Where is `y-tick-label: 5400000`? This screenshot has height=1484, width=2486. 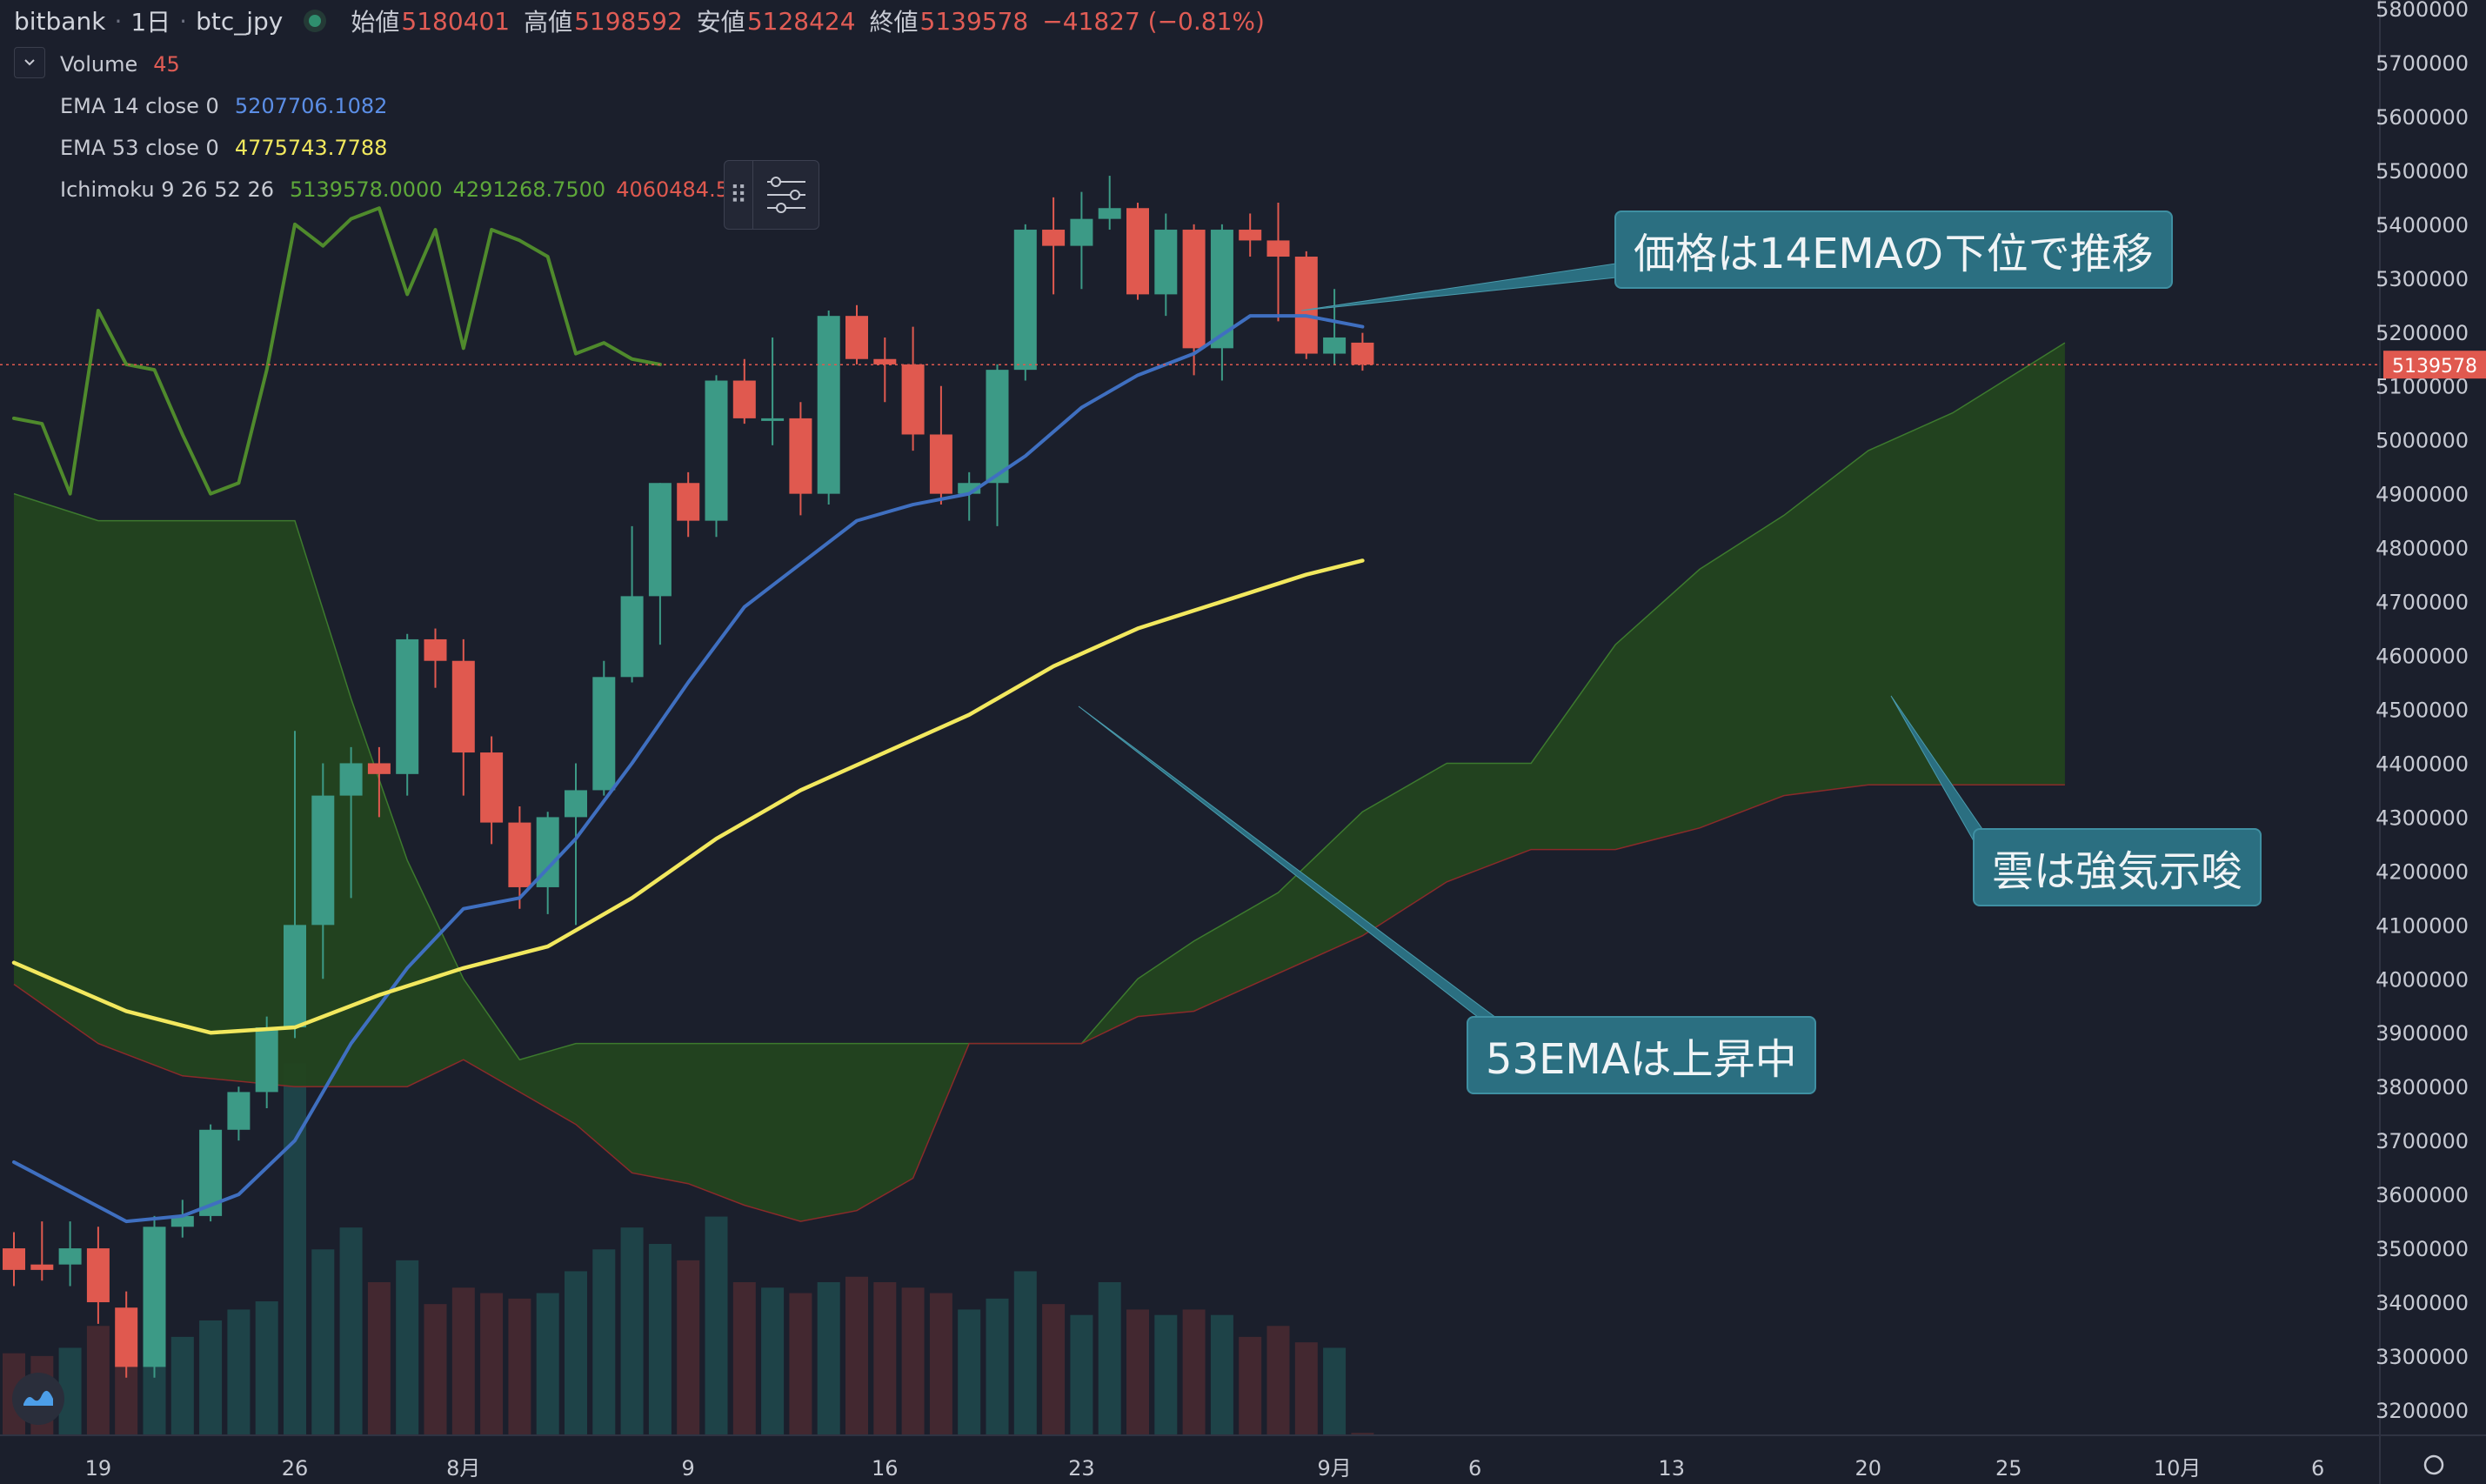
y-tick-label: 5400000 is located at coordinates (2422, 225).